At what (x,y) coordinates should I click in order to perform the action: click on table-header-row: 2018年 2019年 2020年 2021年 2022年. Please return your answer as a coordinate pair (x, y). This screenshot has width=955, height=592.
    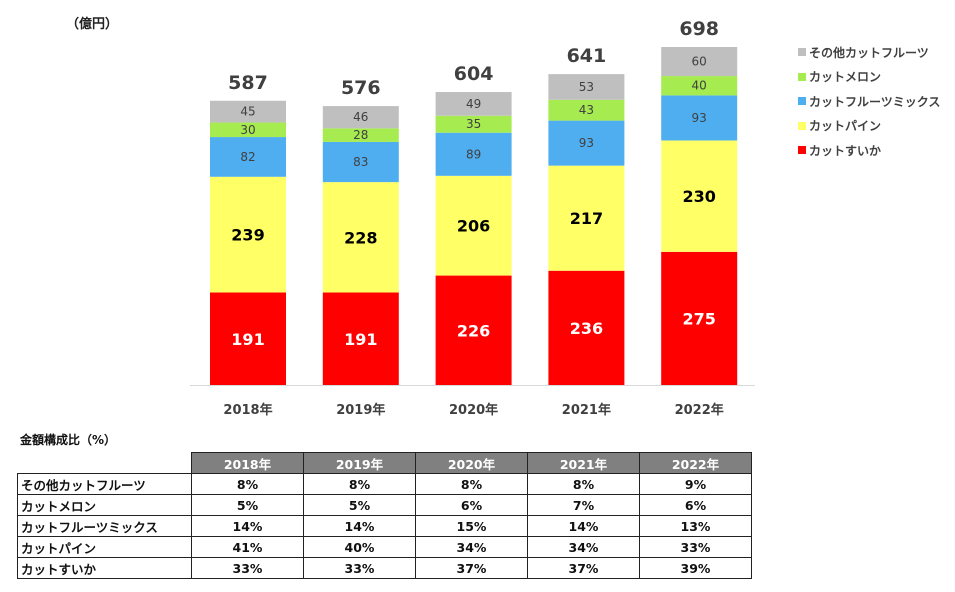
    Looking at the image, I should click on (384, 463).